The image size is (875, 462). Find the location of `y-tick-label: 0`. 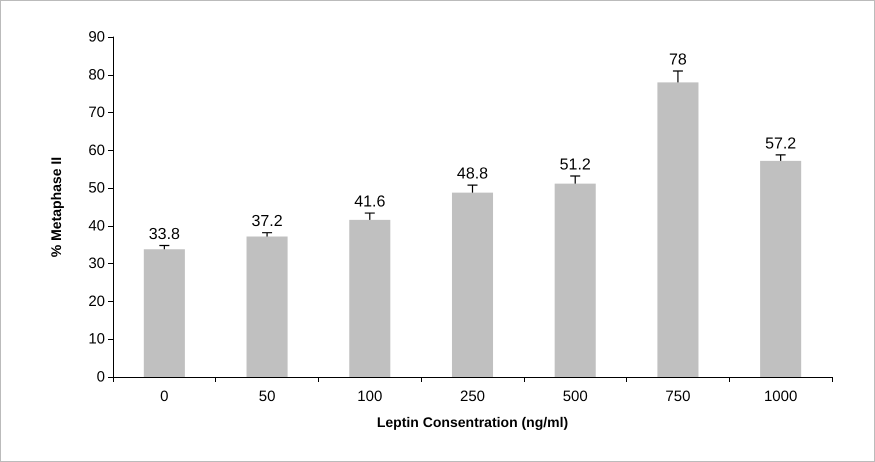

y-tick-label: 0 is located at coordinates (100, 377).